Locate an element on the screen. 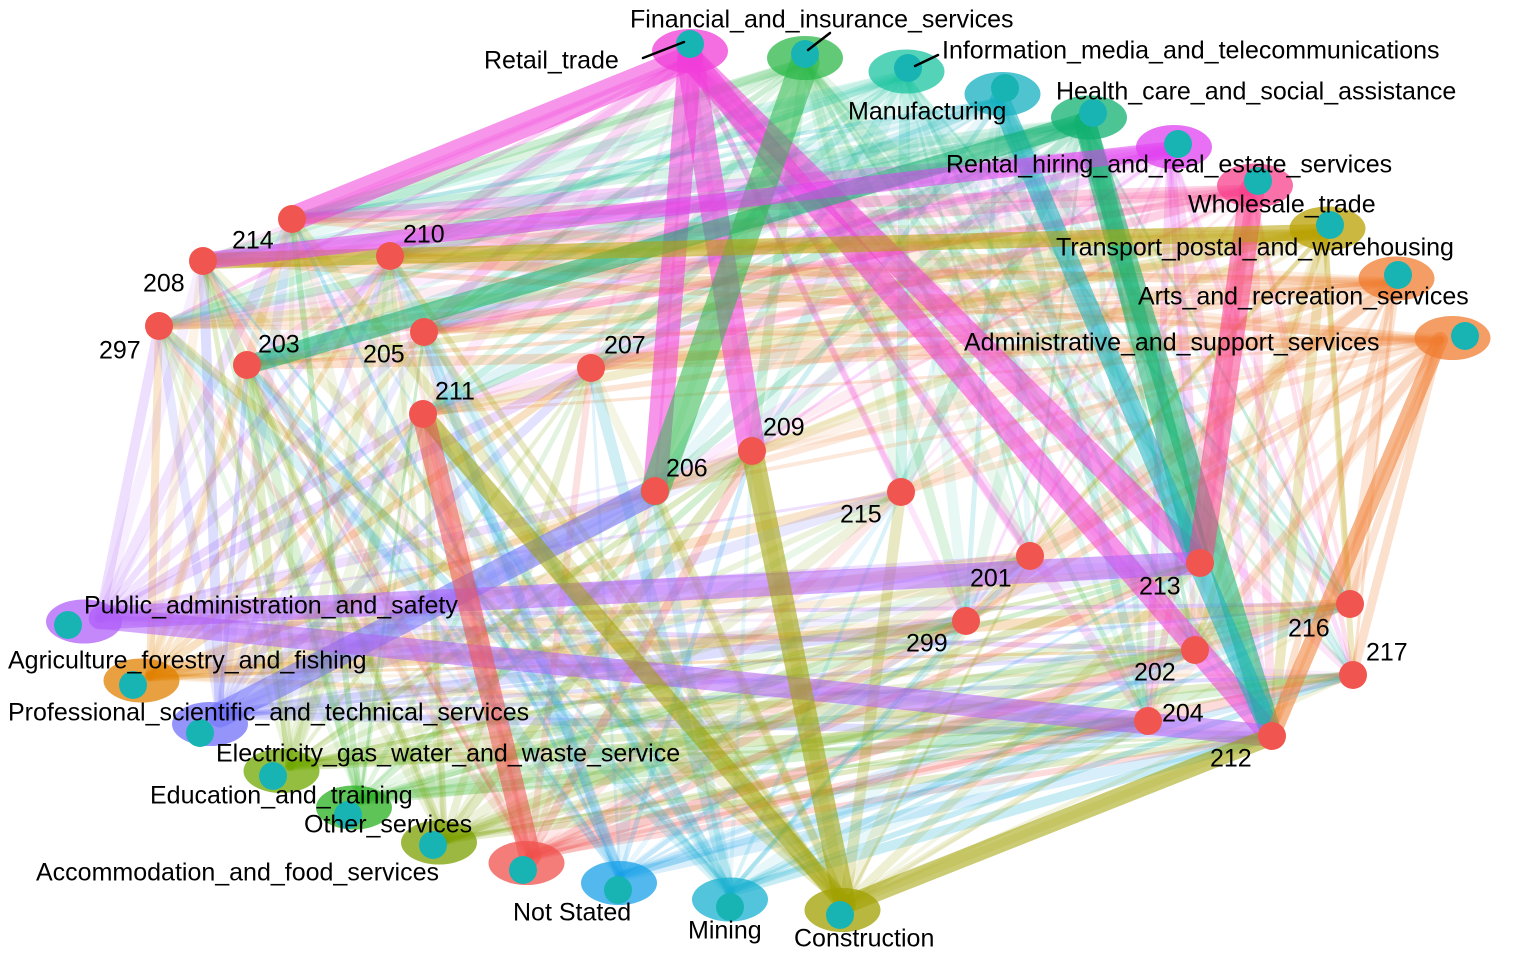 The width and height of the screenshot is (1536, 960). region-label-212: 212 is located at coordinates (1231, 759).